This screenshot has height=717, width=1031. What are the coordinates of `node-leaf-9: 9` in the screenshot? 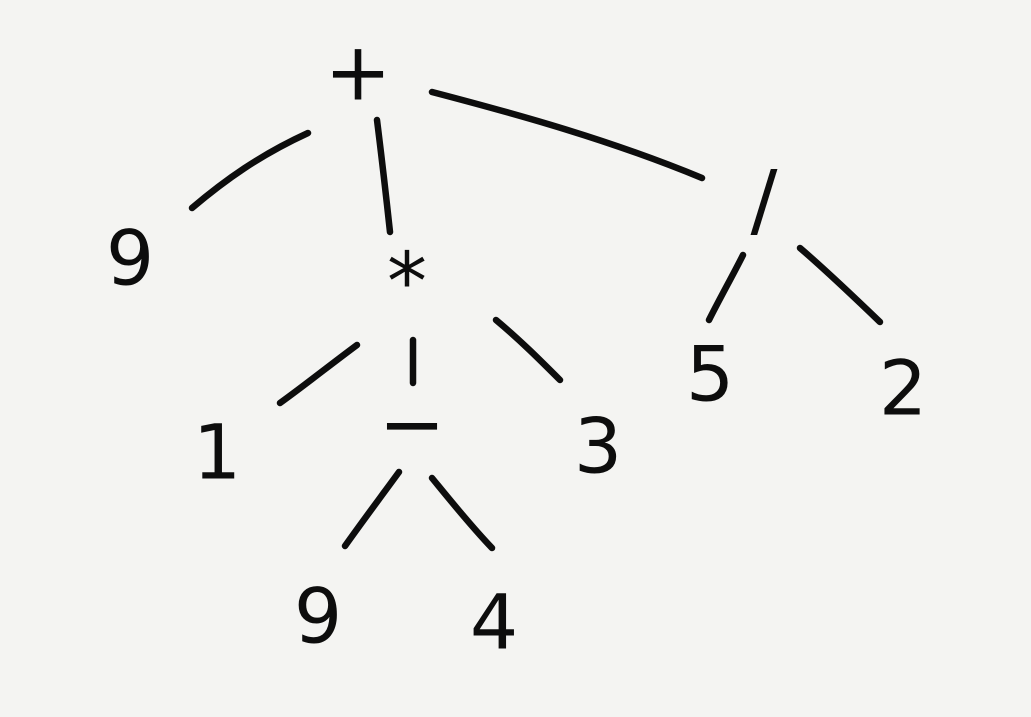 It's located at (130, 258).